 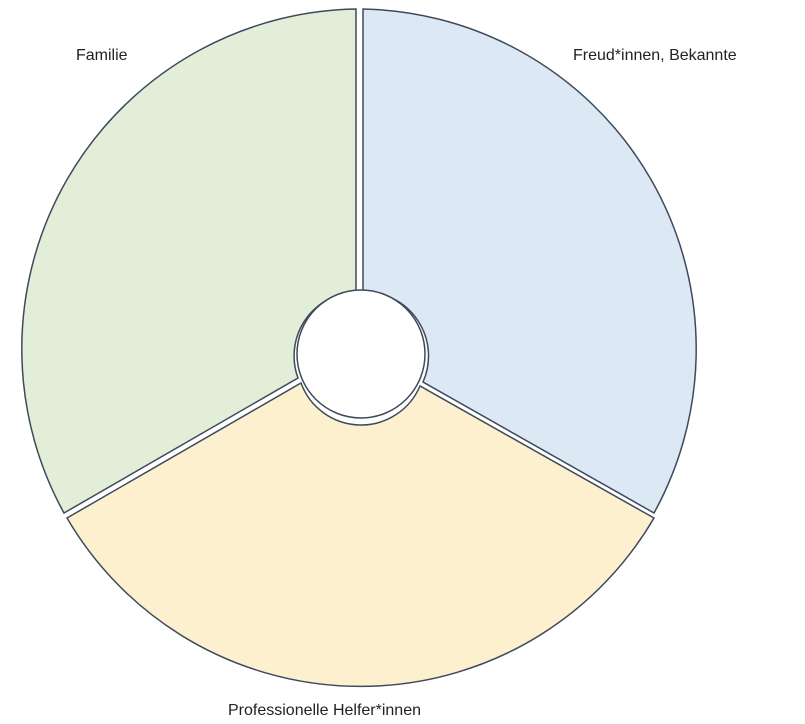 What do you see at coordinates (361, 354) in the screenshot?
I see `center-circle` at bounding box center [361, 354].